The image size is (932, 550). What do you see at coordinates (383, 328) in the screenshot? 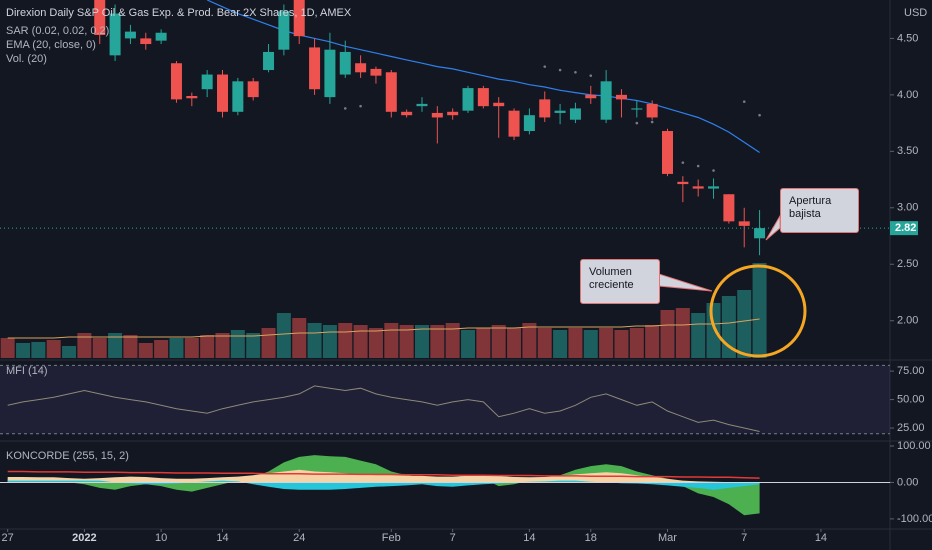
I see `volume-ma` at bounding box center [383, 328].